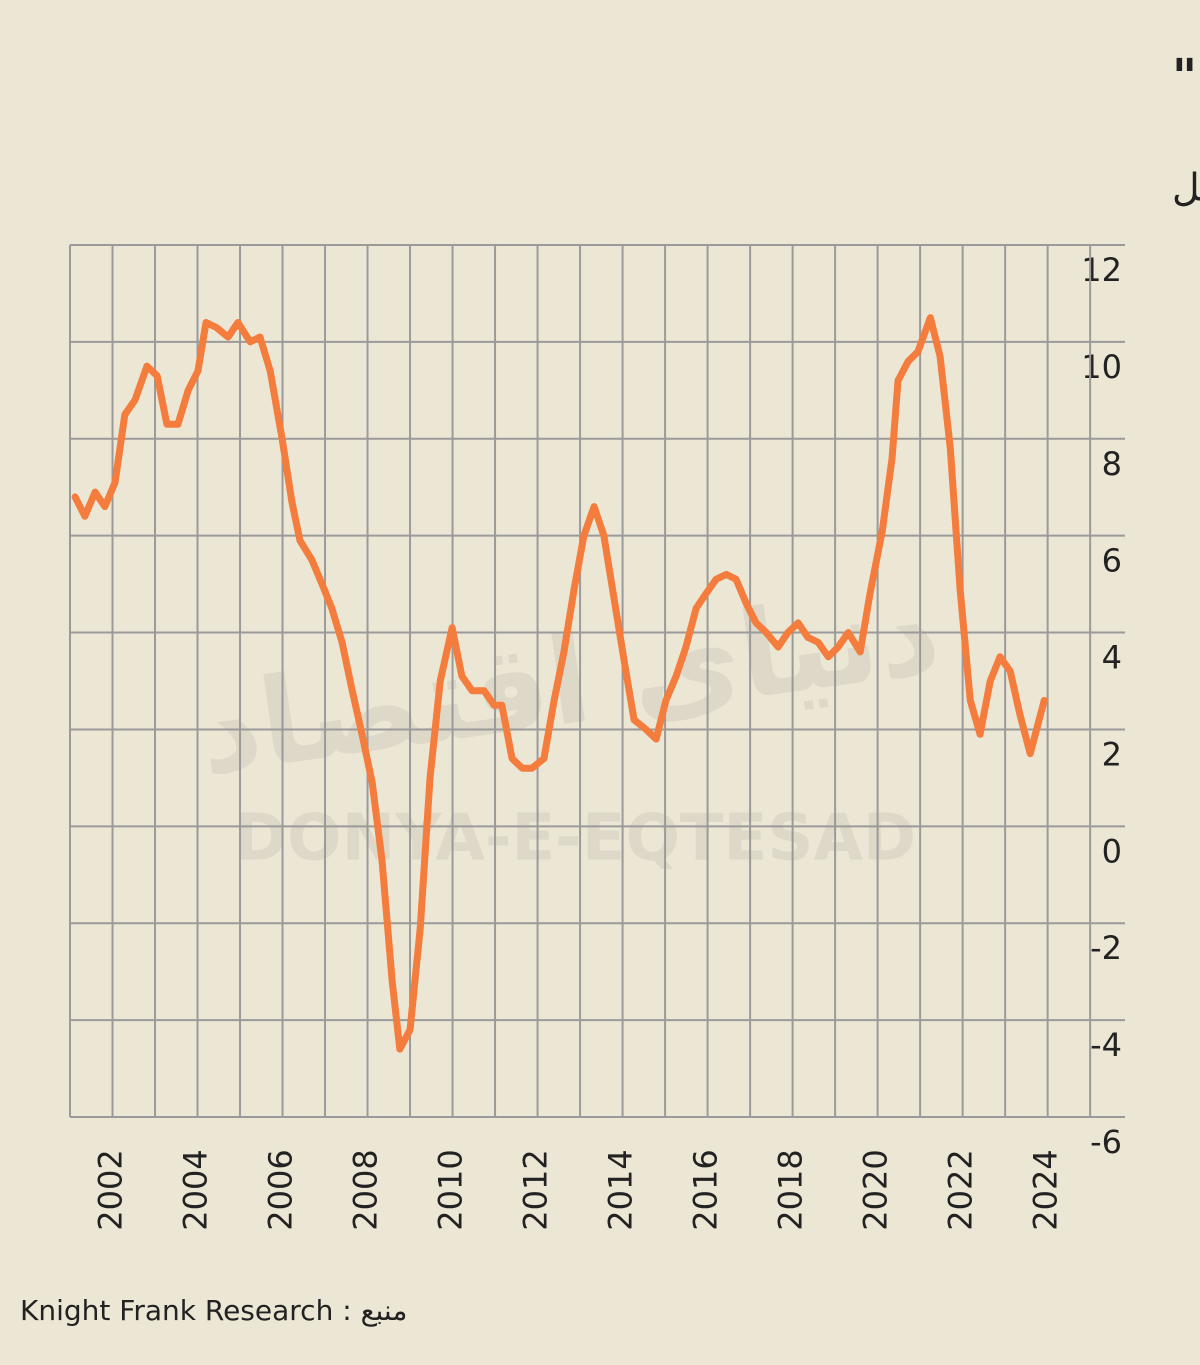  Describe the element at coordinates (1046, 1189) in the screenshot. I see `x-tick-label: 2024` at that location.